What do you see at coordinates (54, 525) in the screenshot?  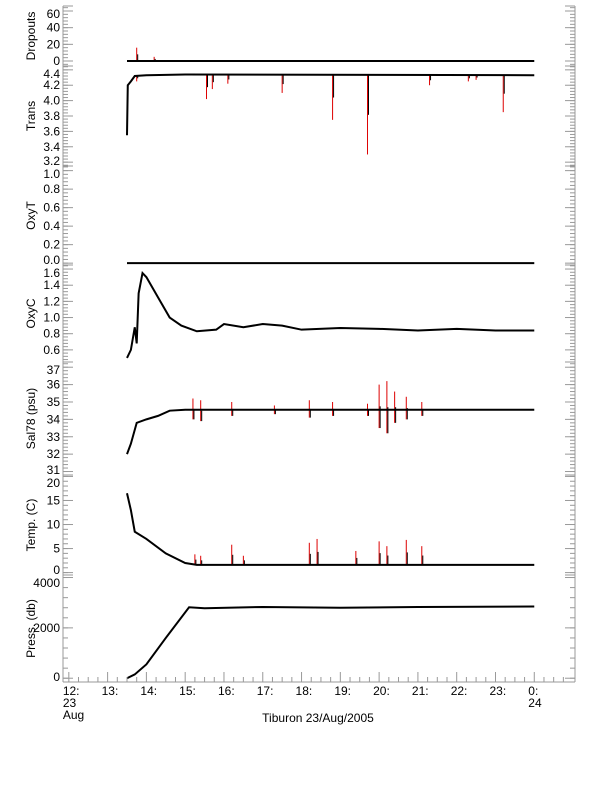 I see `y-tick-label: 10` at bounding box center [54, 525].